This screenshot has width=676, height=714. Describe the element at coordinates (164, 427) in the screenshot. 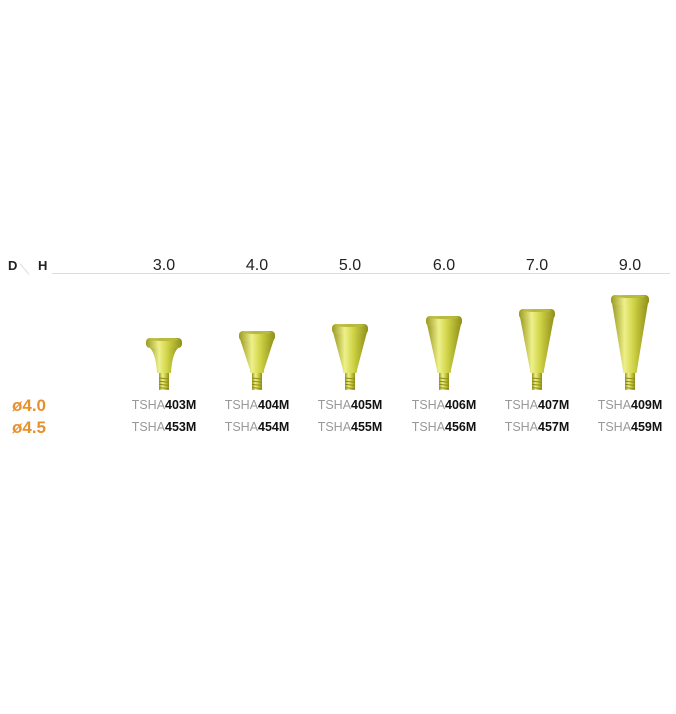

I see `part-code: TSHA453M` at that location.